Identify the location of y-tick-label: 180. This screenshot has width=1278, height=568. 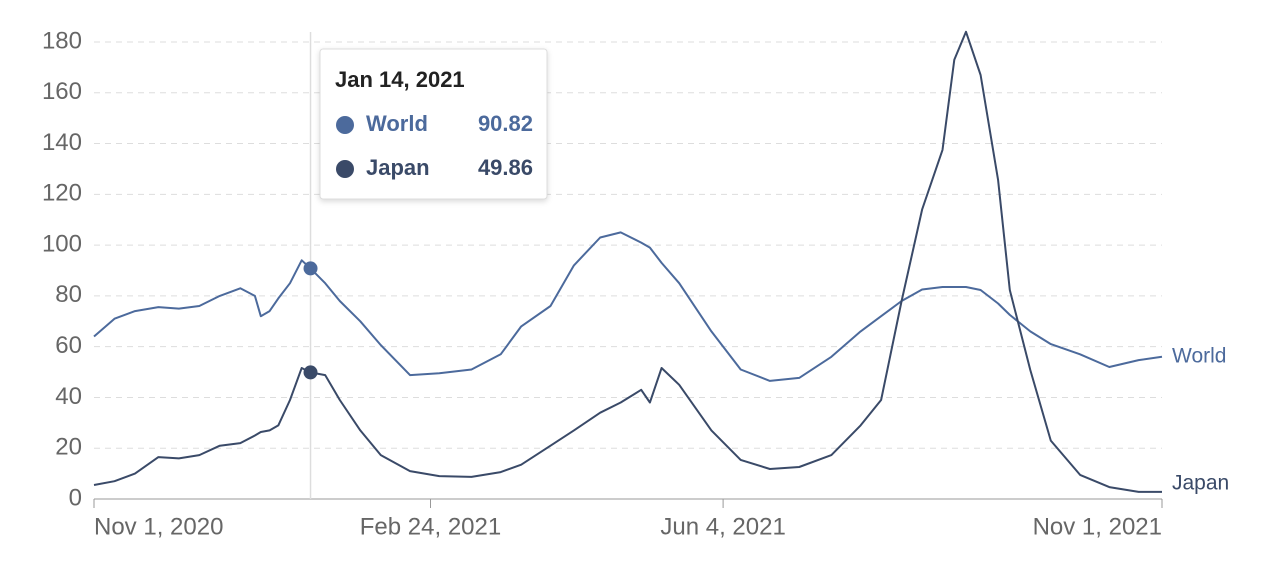
(62, 40).